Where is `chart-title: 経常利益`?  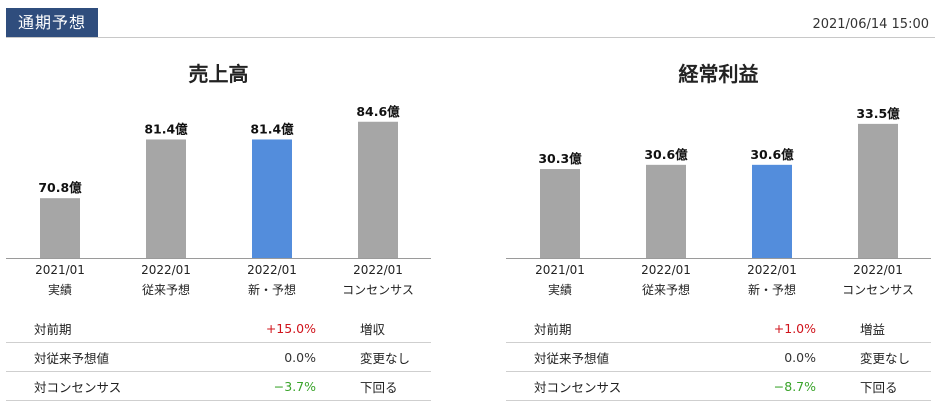
chart-title: 経常利益 is located at coordinates (718, 74).